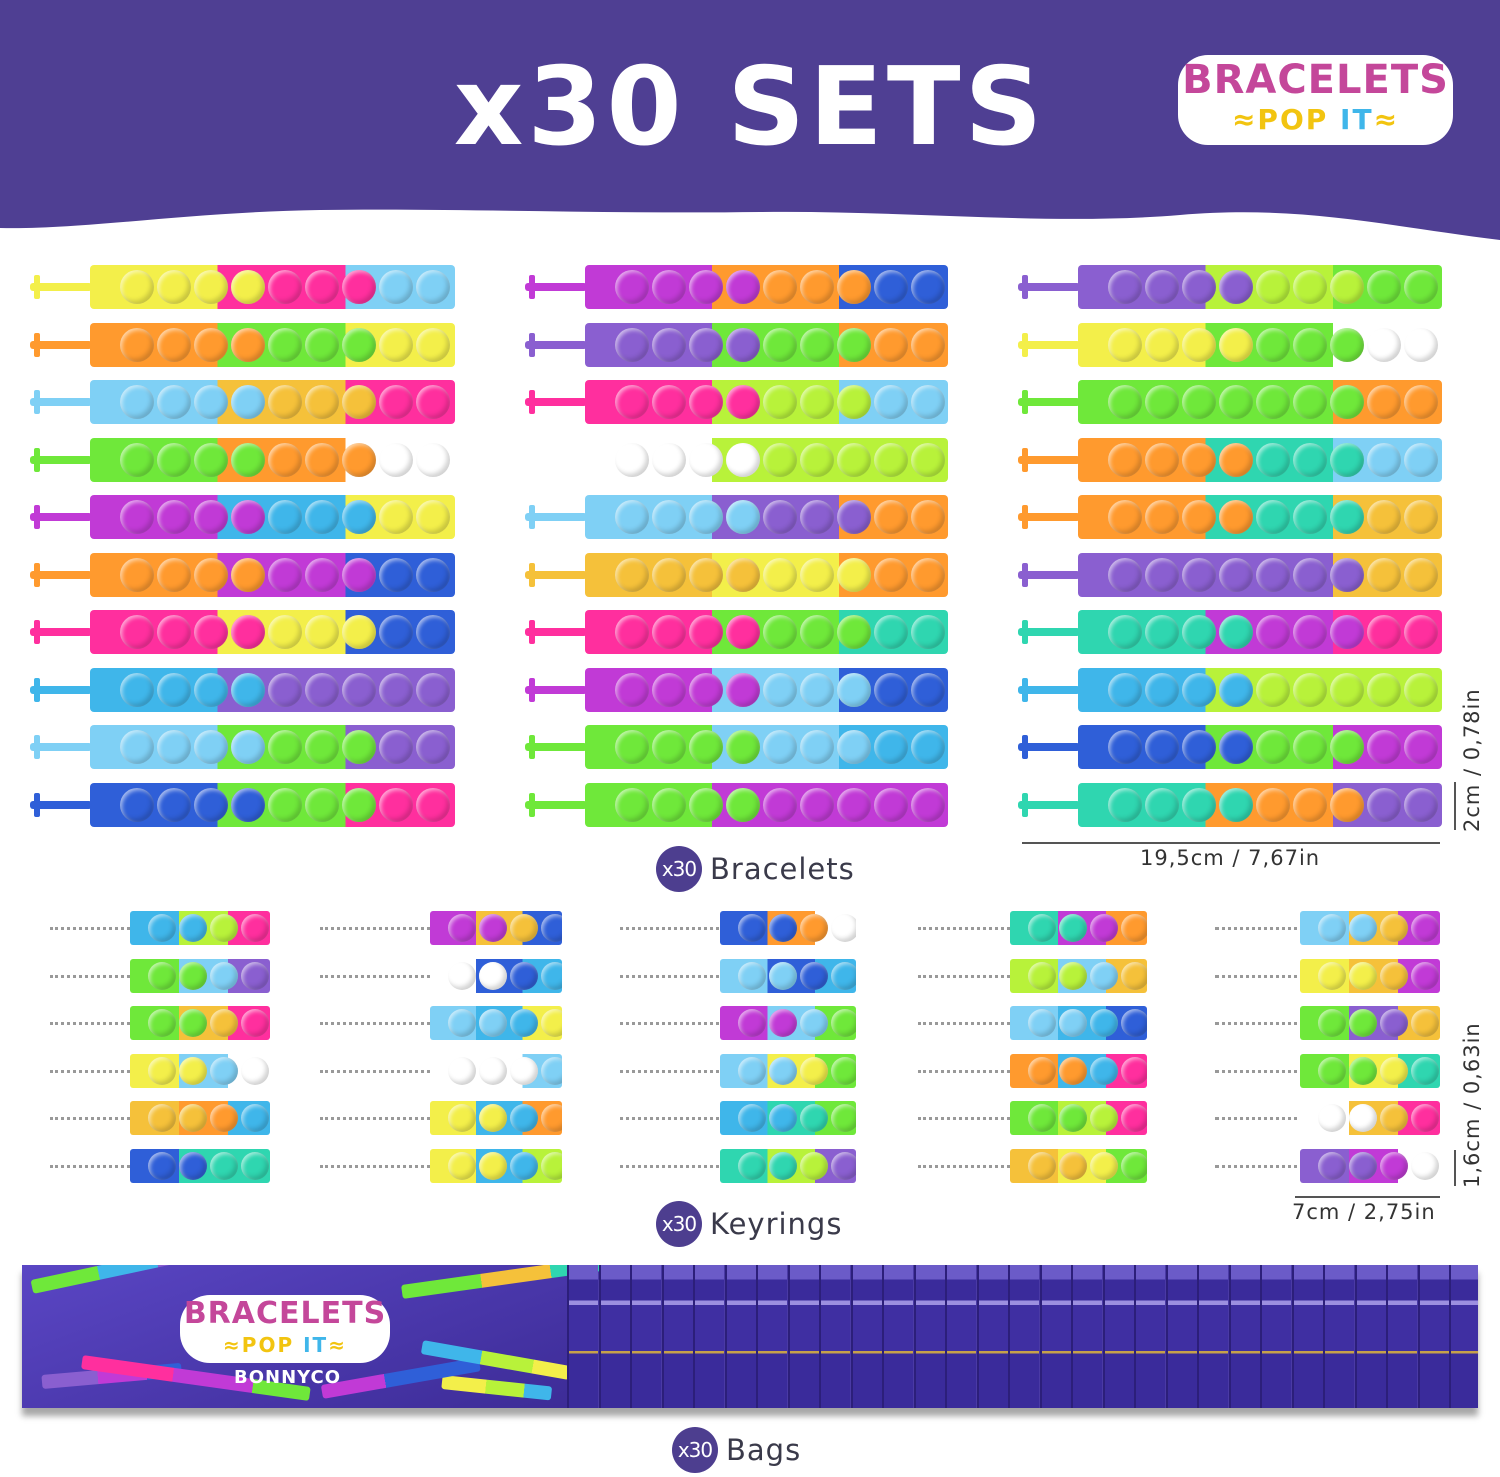 This screenshot has height=1477, width=1500. Describe the element at coordinates (1231, 843) in the screenshot. I see `bracelet-length-line` at that location.